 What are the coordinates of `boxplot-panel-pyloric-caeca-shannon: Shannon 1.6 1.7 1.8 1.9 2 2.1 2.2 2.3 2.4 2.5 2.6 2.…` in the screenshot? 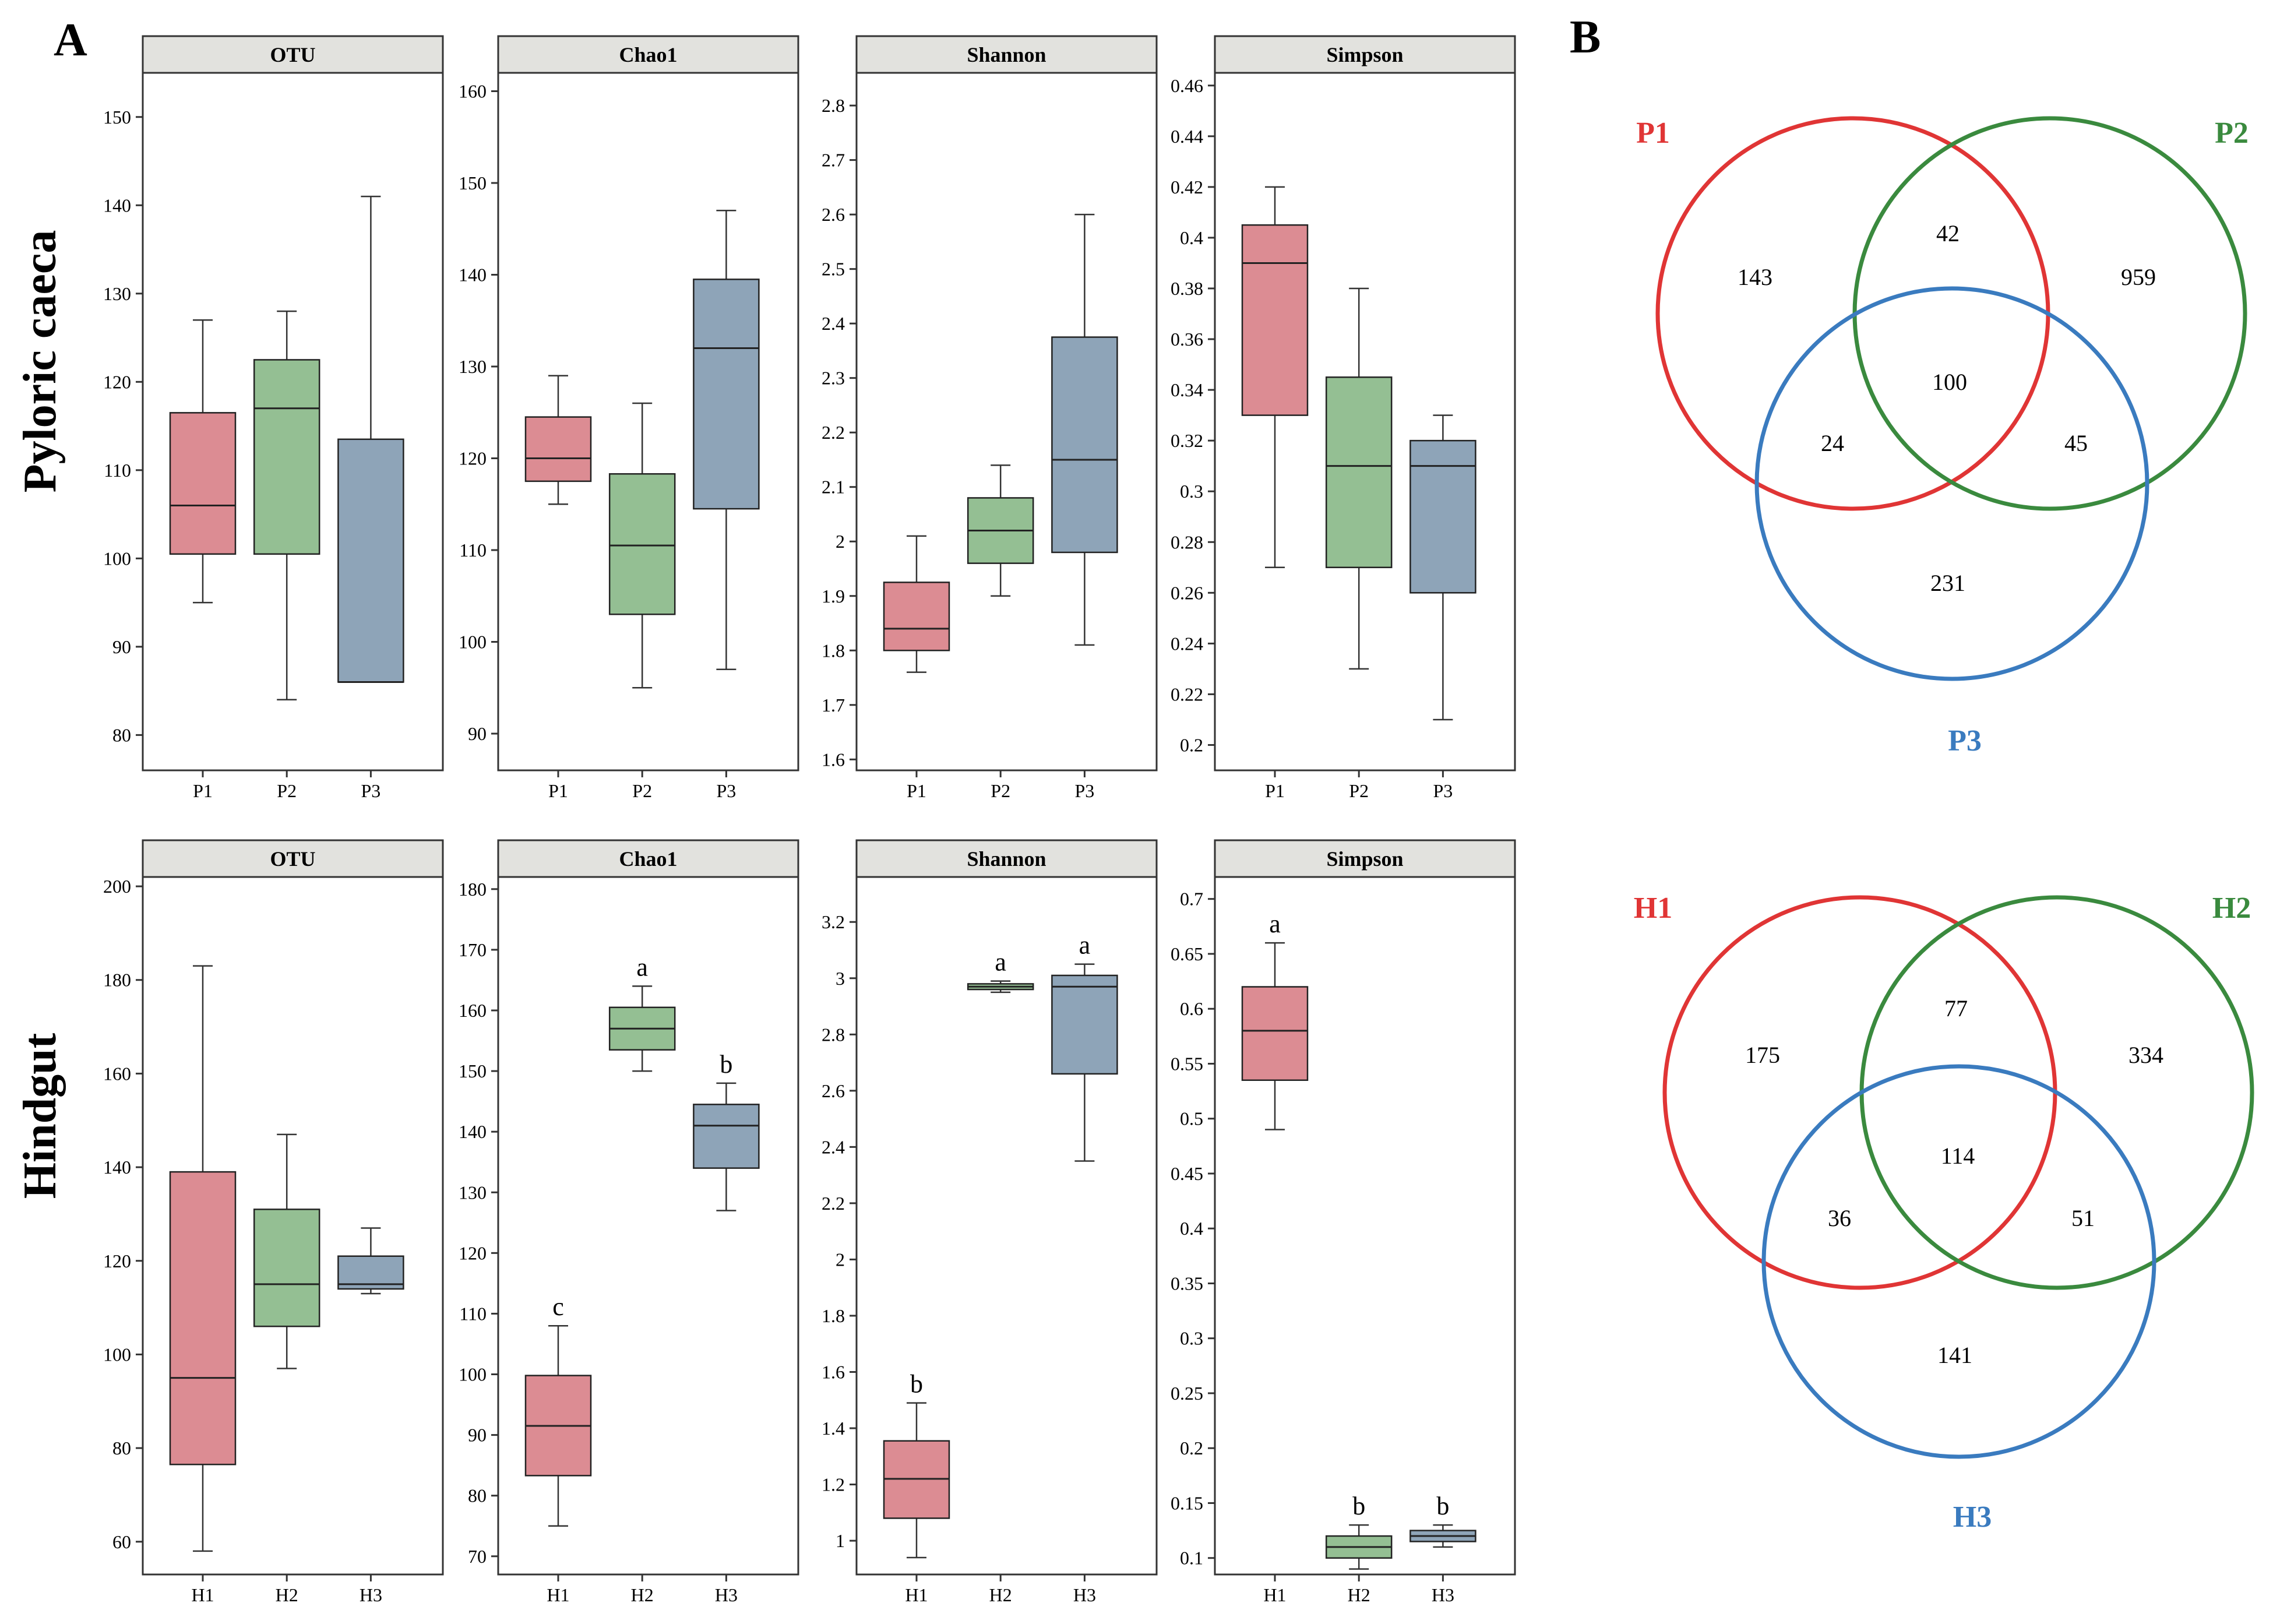 It's located at (990, 418).